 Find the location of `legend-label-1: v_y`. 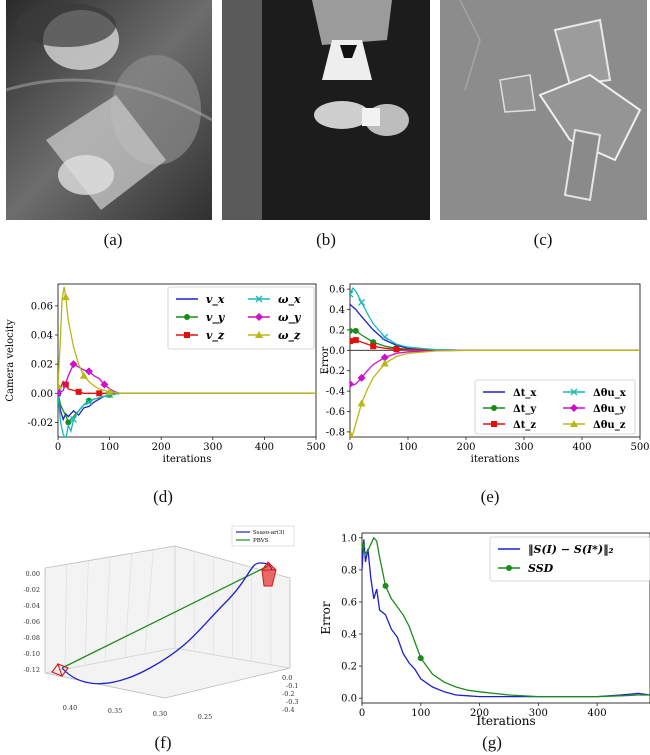

legend-label-1: v_y is located at coordinates (216, 318).